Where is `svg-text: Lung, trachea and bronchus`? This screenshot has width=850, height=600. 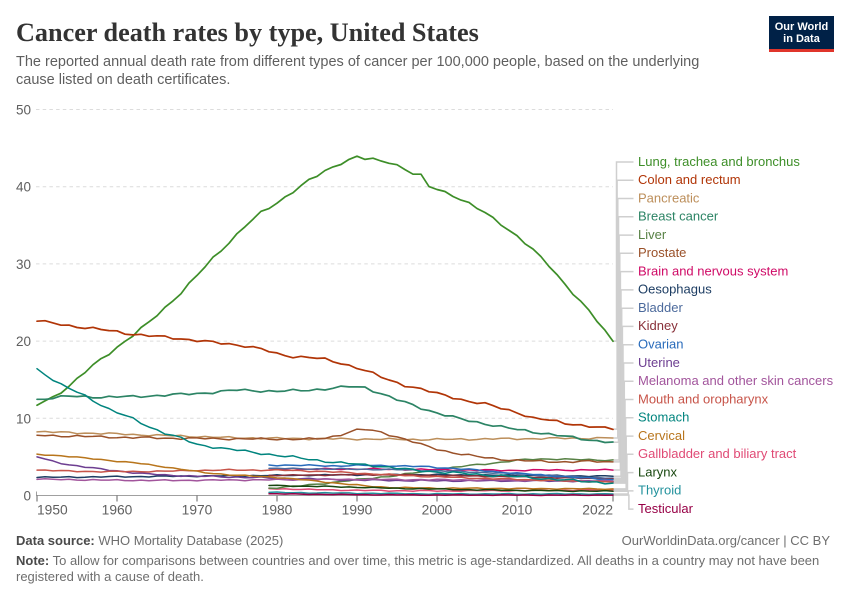
svg-text: Lung, trachea and bronchus is located at coordinates (719, 161).